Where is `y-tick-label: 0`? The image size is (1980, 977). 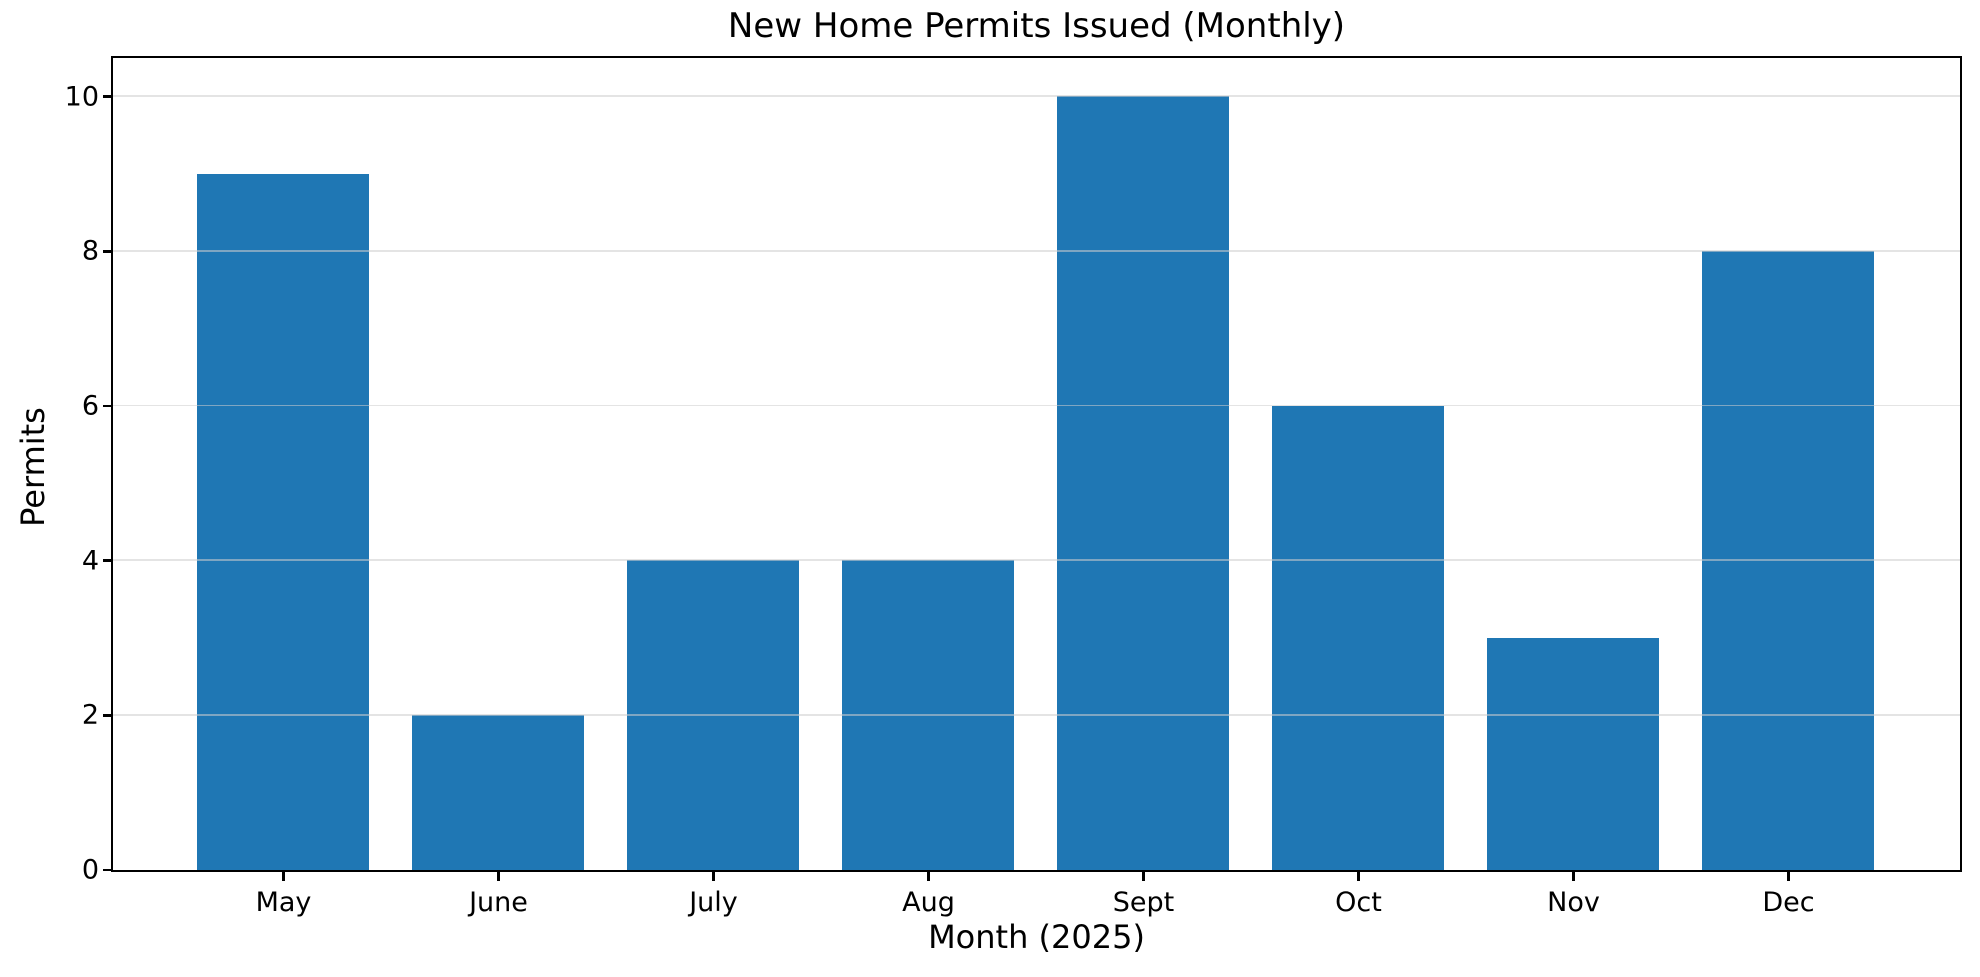 y-tick-label: 0 is located at coordinates (90, 870).